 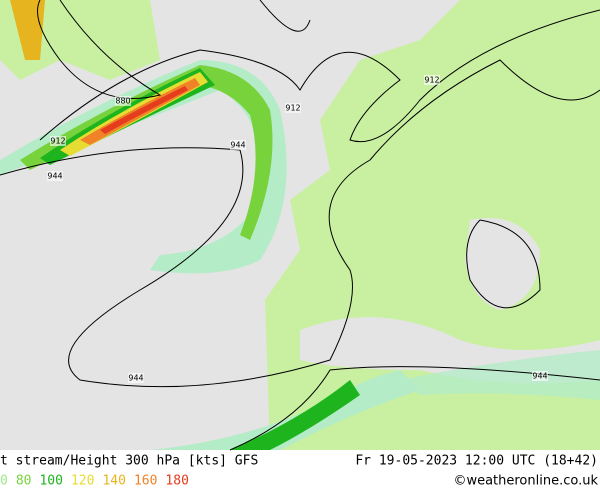 I want to click on black-sea, so click(x=502, y=264).